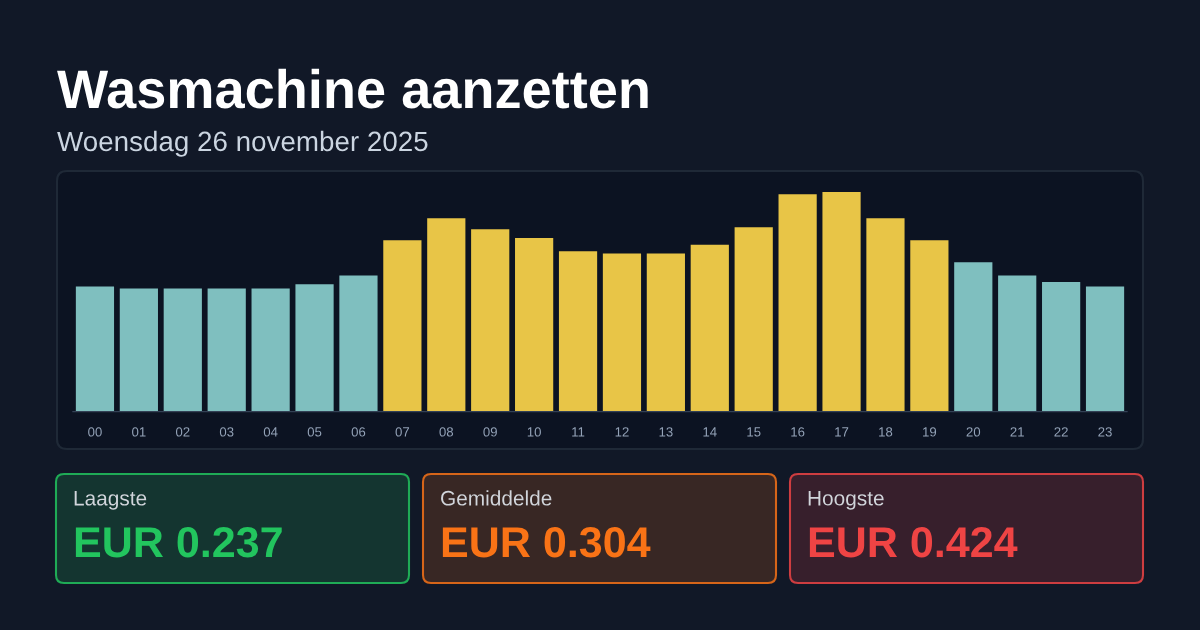  I want to click on x-tick-label: 07, so click(402, 432).